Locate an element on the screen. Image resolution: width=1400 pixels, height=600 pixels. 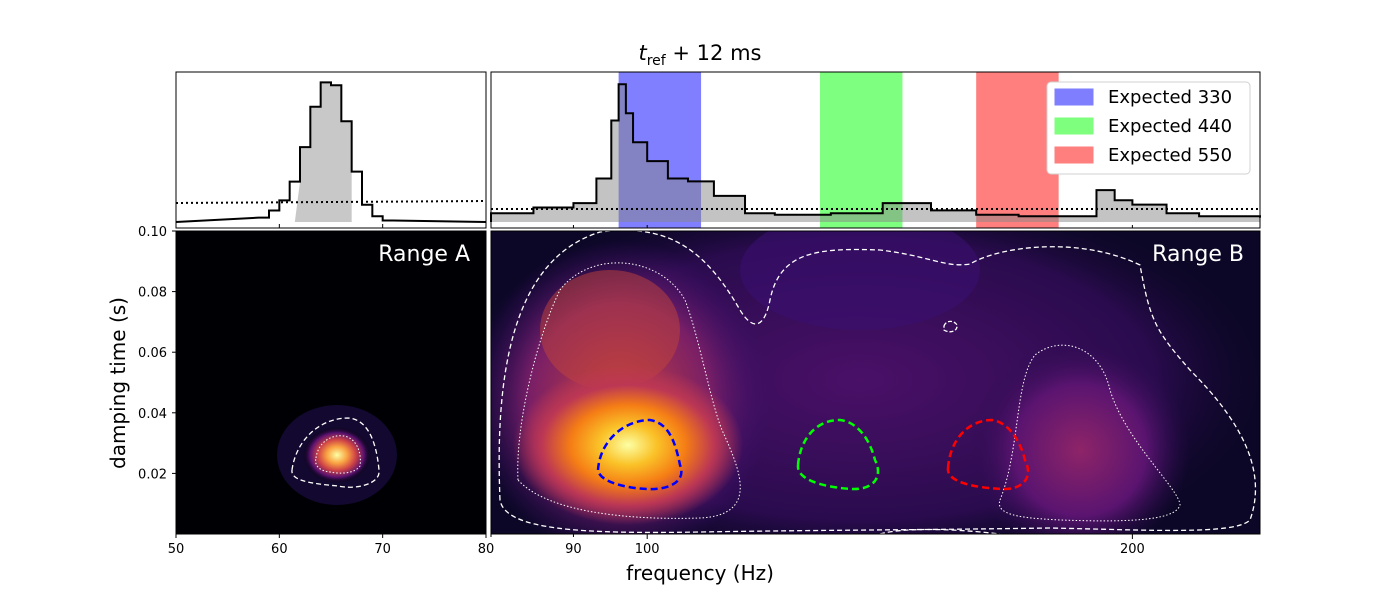
expected-330-contour is located at coordinates (639, 454).